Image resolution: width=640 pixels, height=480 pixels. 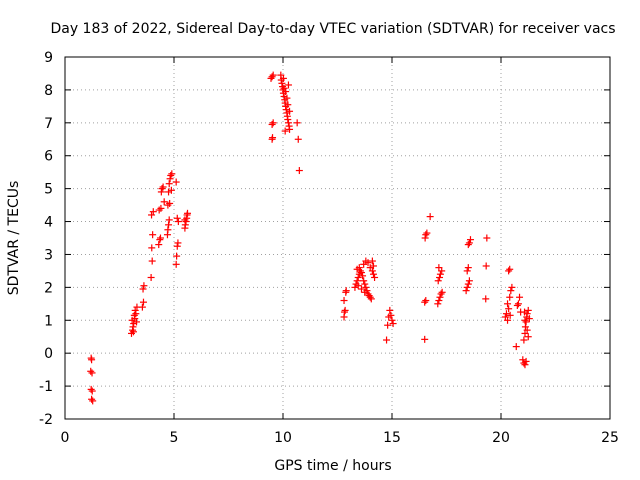 What do you see at coordinates (48, 91) in the screenshot?
I see `y-tick-label: 8` at bounding box center [48, 91].